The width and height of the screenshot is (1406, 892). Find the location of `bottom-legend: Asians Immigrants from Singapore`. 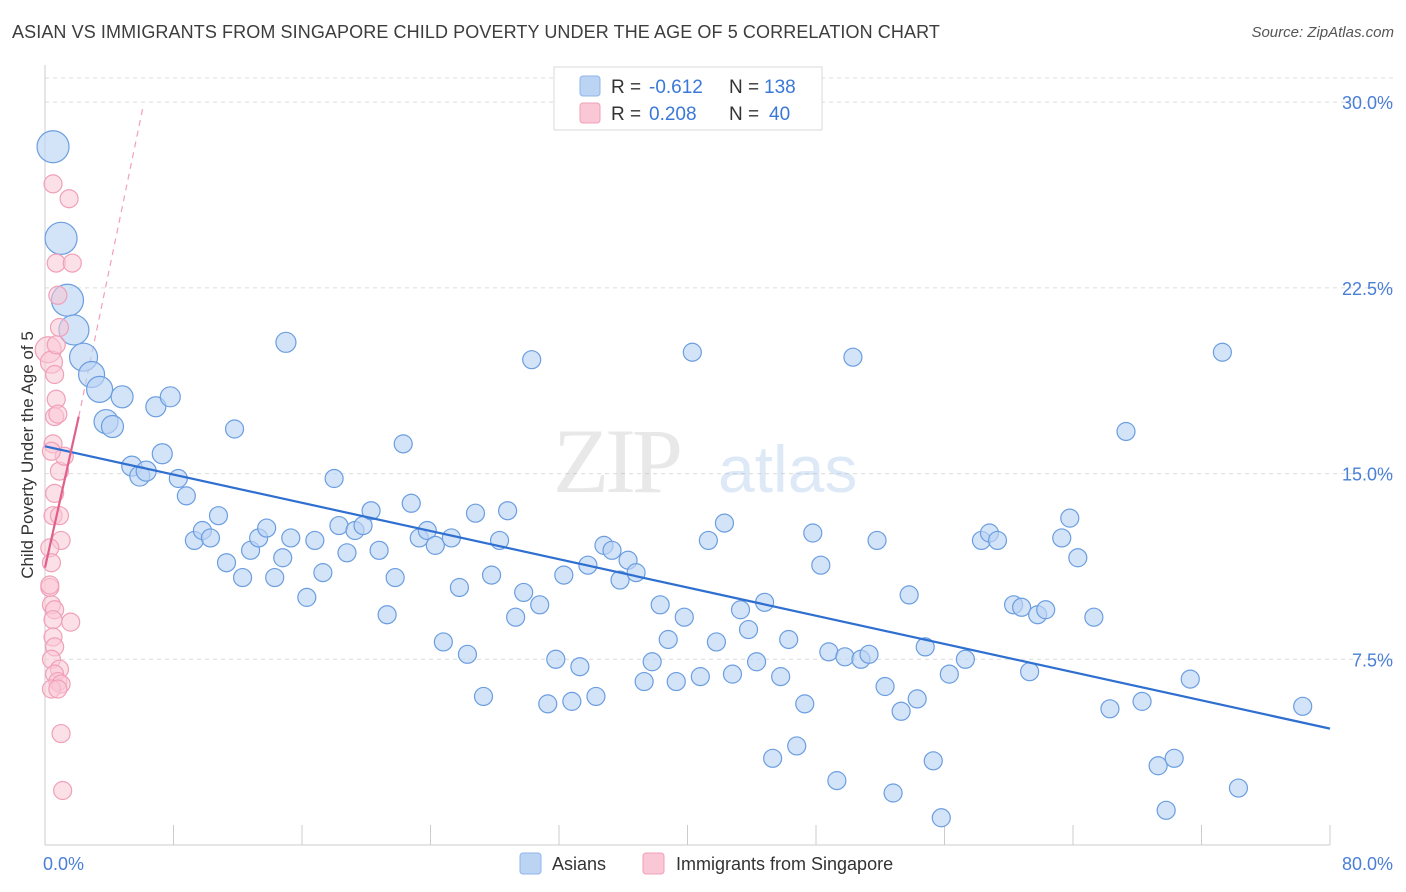

bottom-legend: Asians Immigrants from Singapore is located at coordinates (706, 863).